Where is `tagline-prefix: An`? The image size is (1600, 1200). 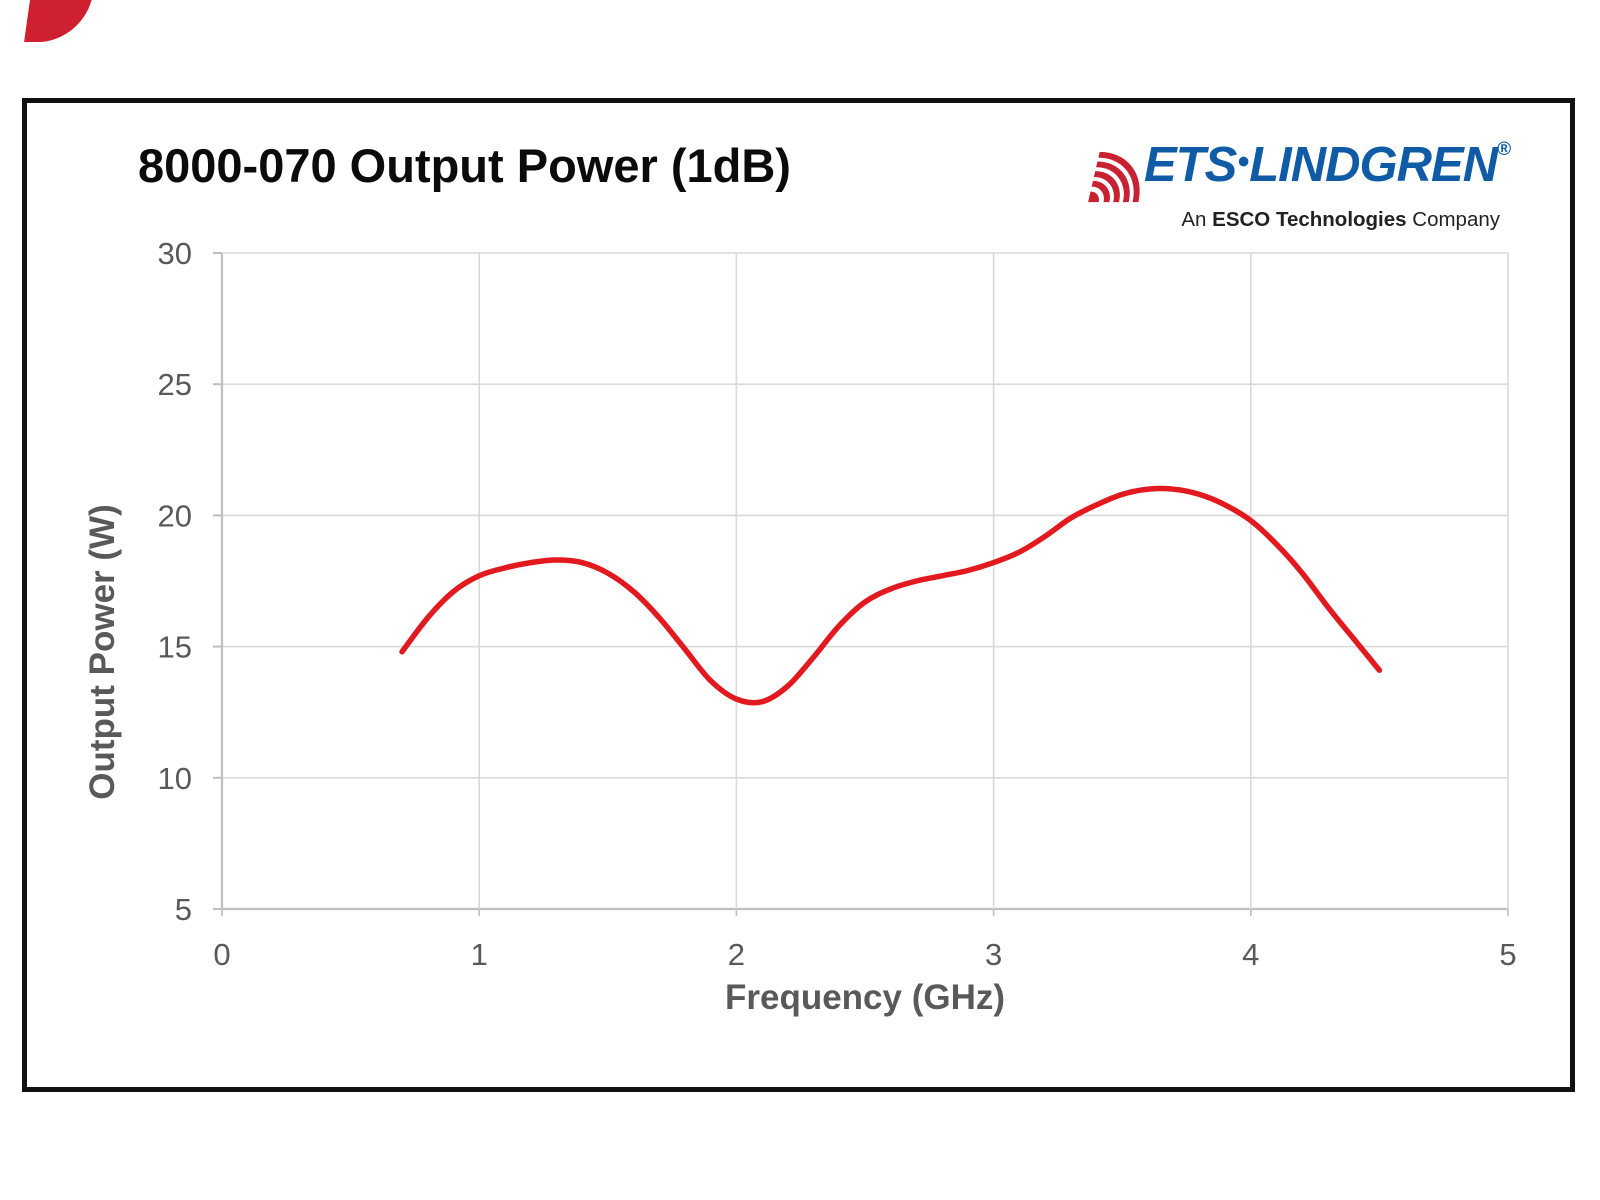 tagline-prefix: An is located at coordinates (1197, 219).